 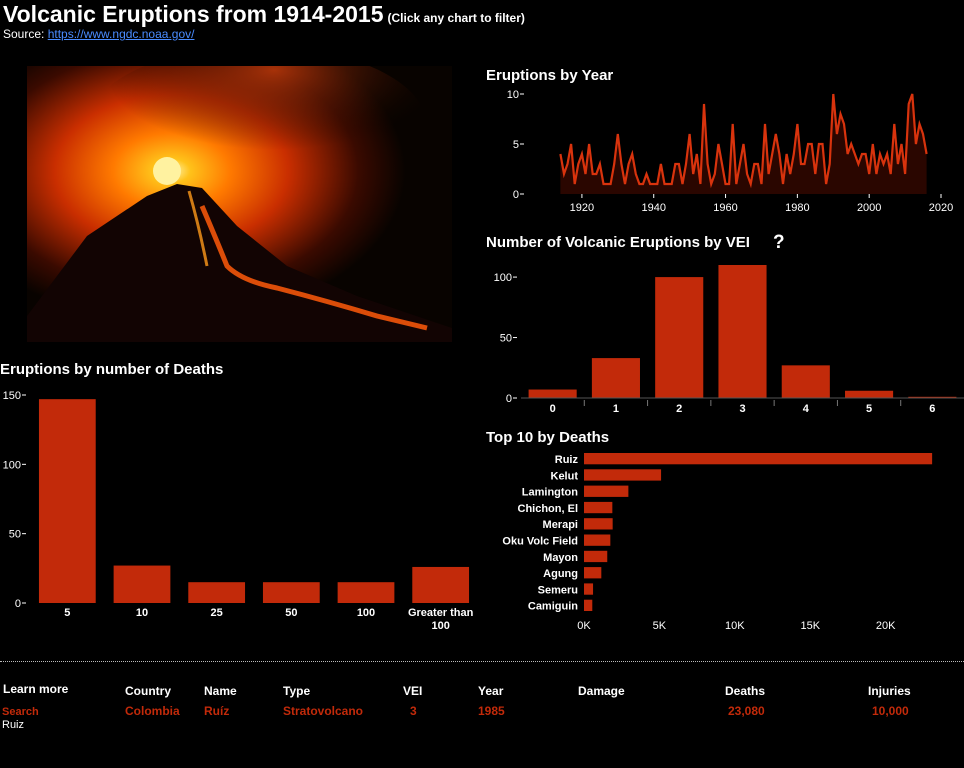 What do you see at coordinates (584, 626) in the screenshot?
I see `x-tick-label: 0K` at bounding box center [584, 626].